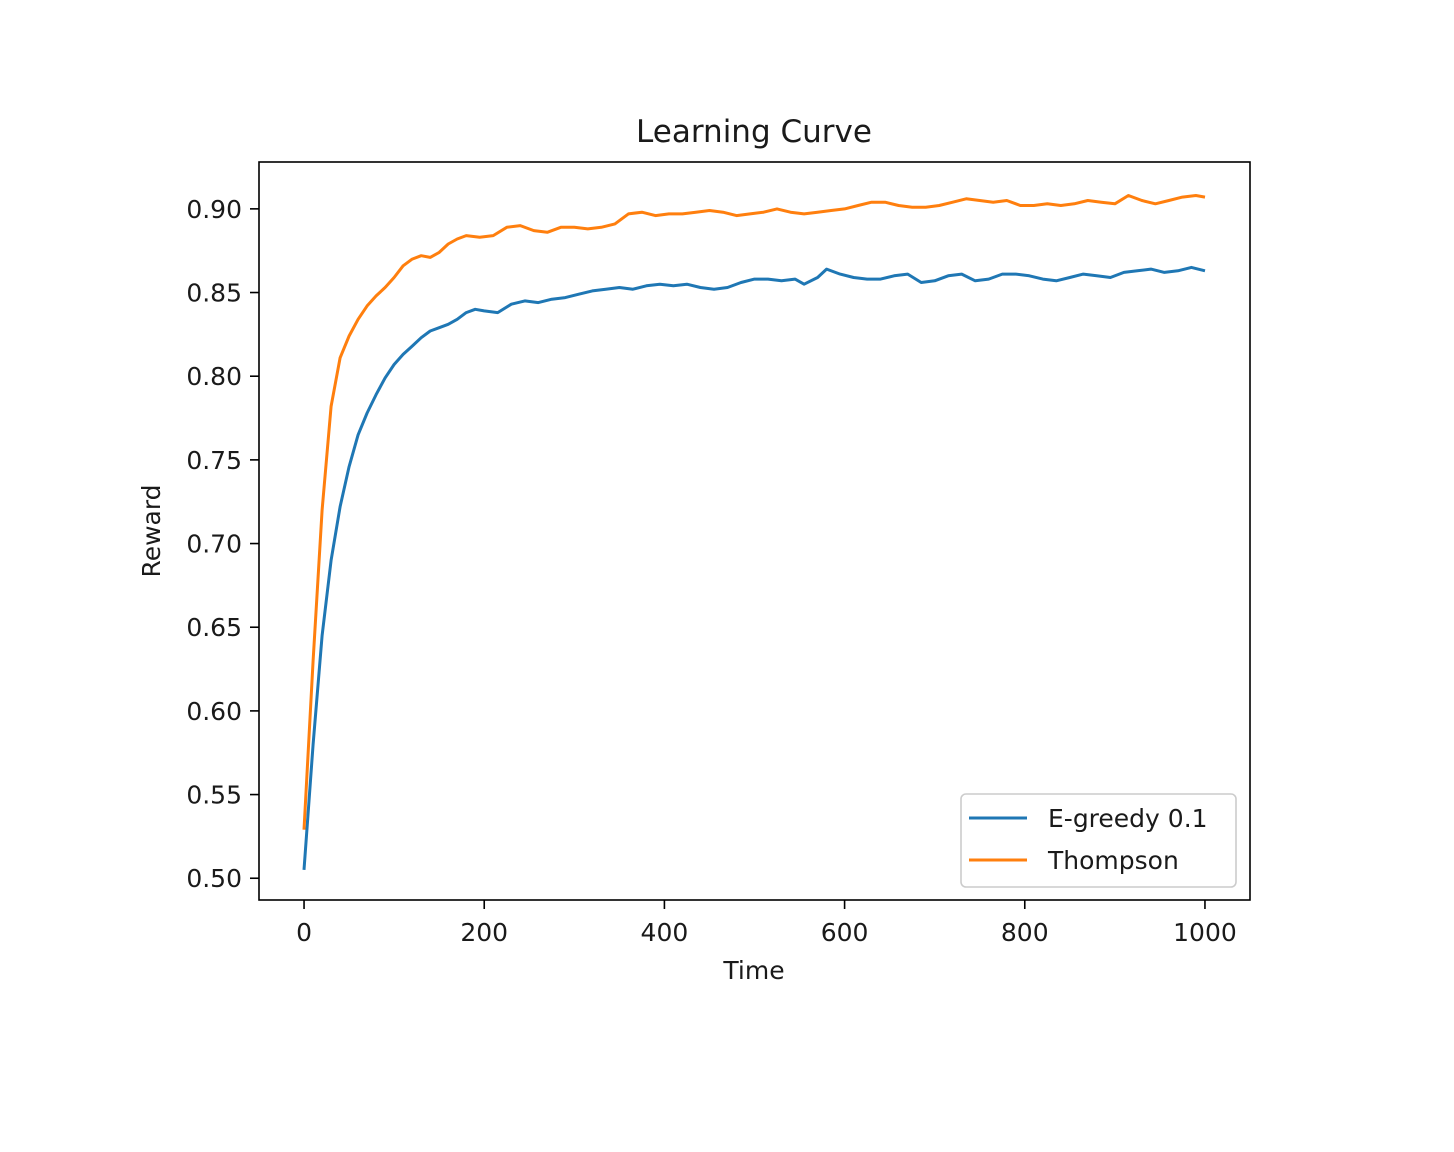 The image size is (1454, 1152). Describe the element at coordinates (214, 711) in the screenshot. I see `y-tick-label: 0.60` at that location.